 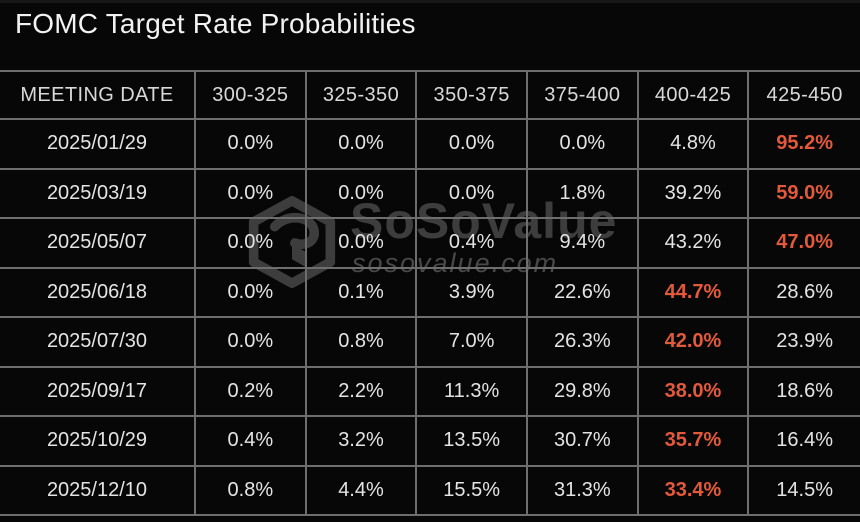 What do you see at coordinates (694, 145) in the screenshot?
I see `probability-cell: 4.8%` at bounding box center [694, 145].